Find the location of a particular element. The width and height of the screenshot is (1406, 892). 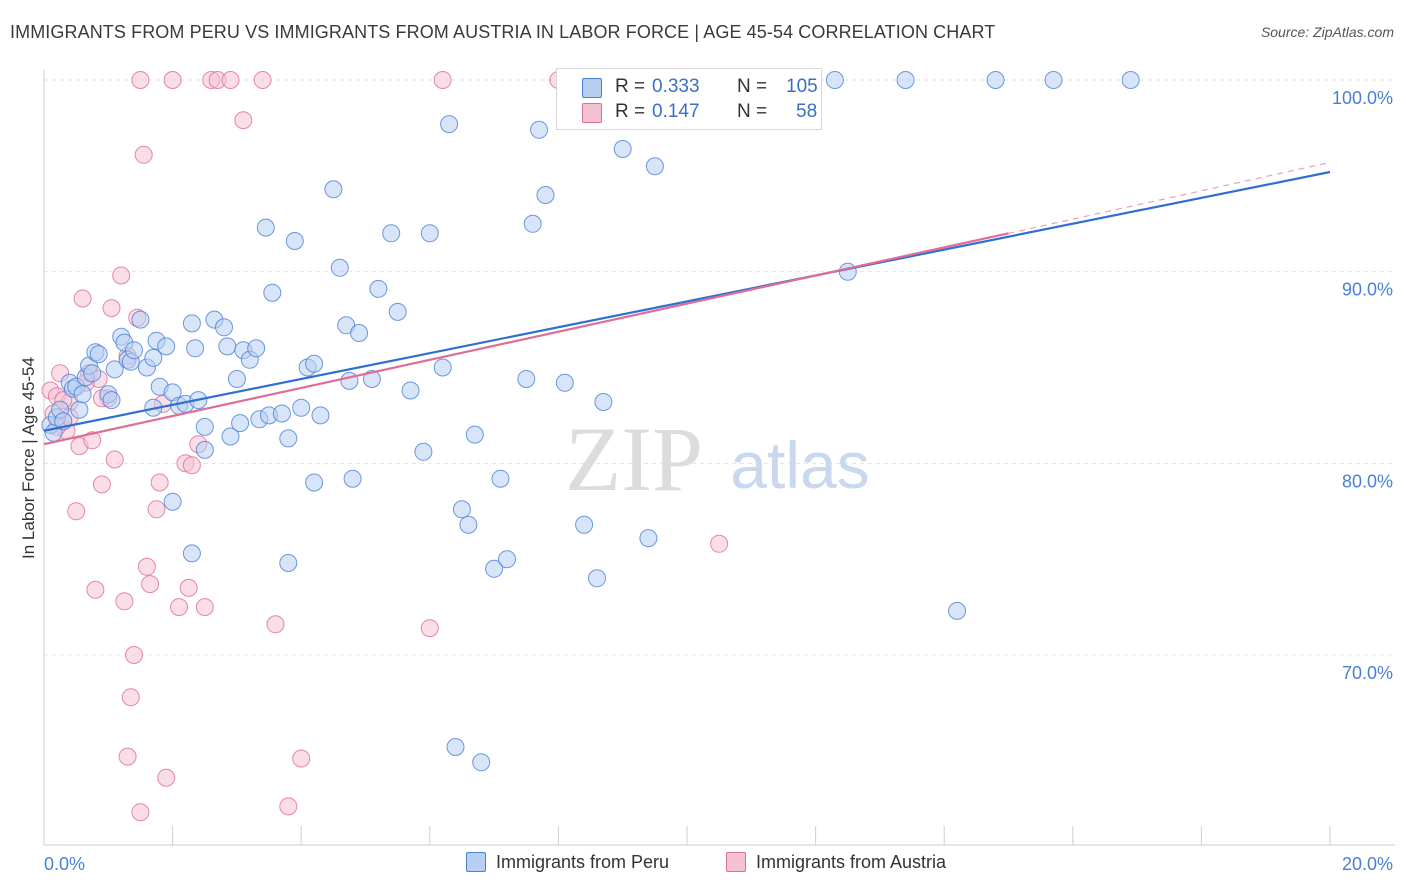

stats-legend: R = 0.333 N = 105 R = 0.147 N = 58 is located at coordinates (689, 99).